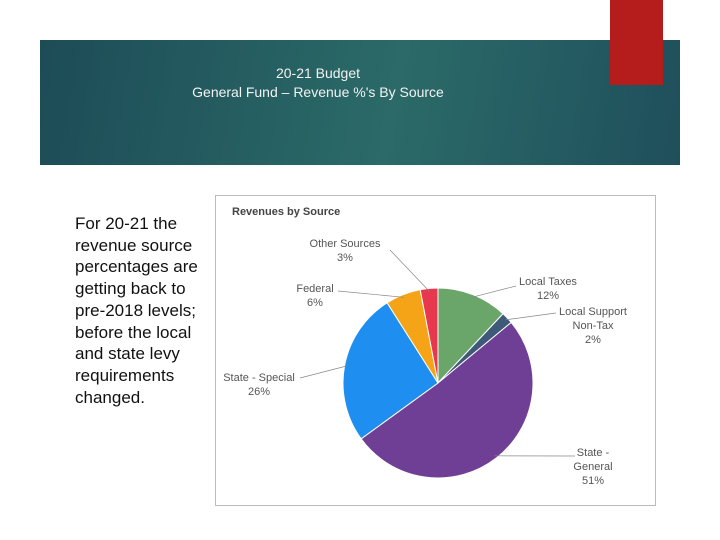  I want to click on slice-label: Local Support Non-Tax 2%, so click(593, 326).